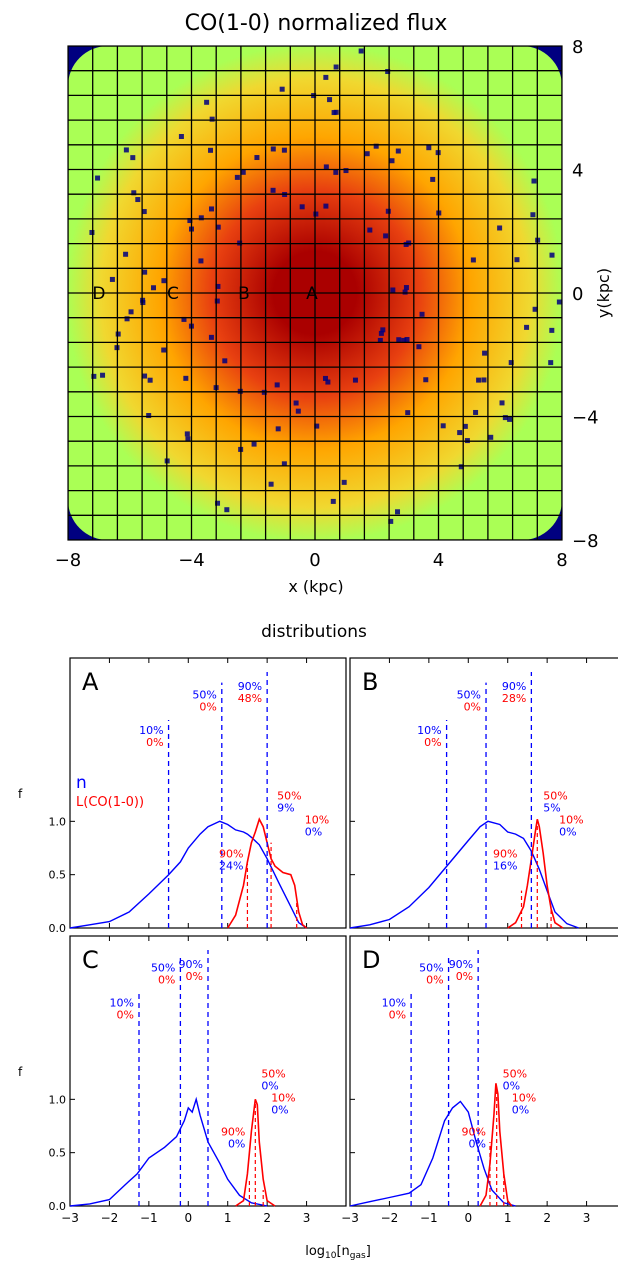 This screenshot has height=1266, width=618. I want to click on dist-xlabel-log: log, so click(315, 1251).